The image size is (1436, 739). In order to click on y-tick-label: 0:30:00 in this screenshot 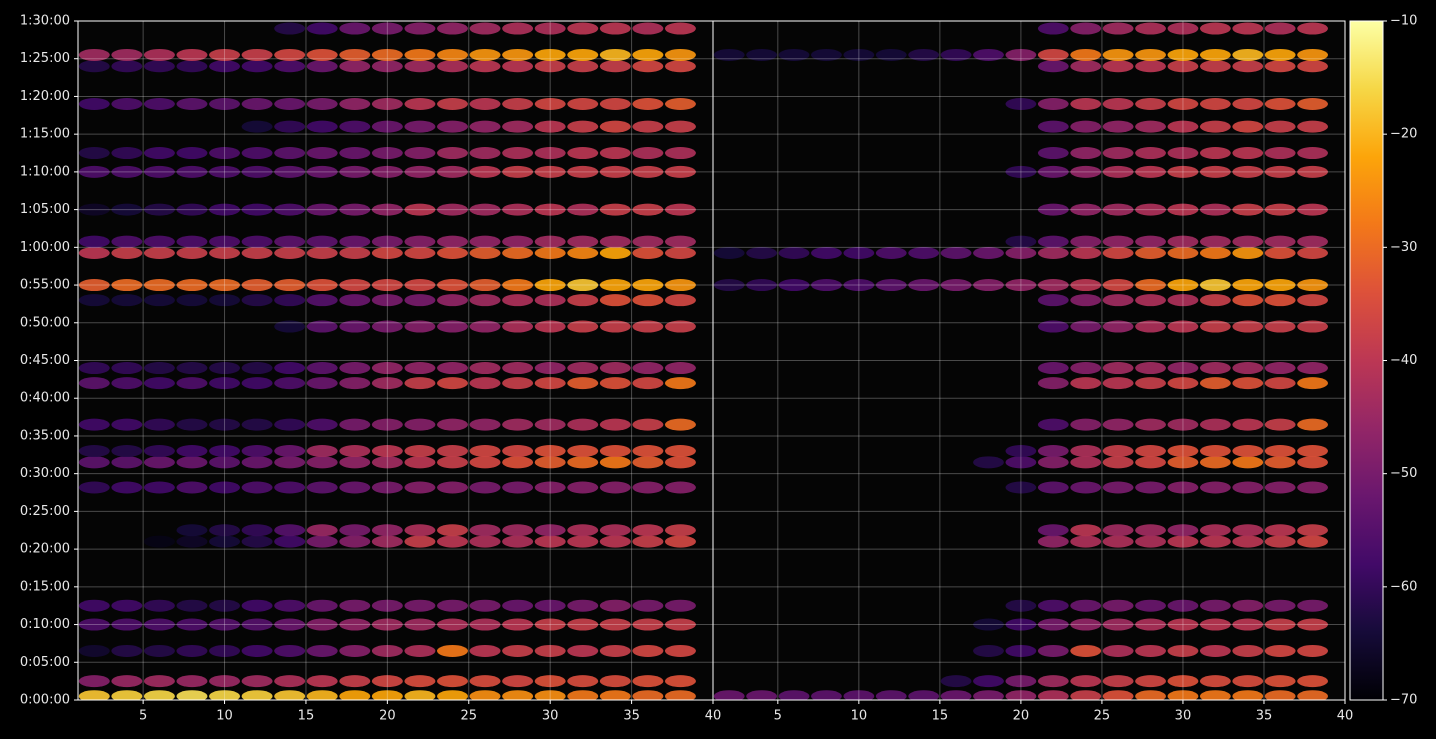, I will do `click(45, 473)`.